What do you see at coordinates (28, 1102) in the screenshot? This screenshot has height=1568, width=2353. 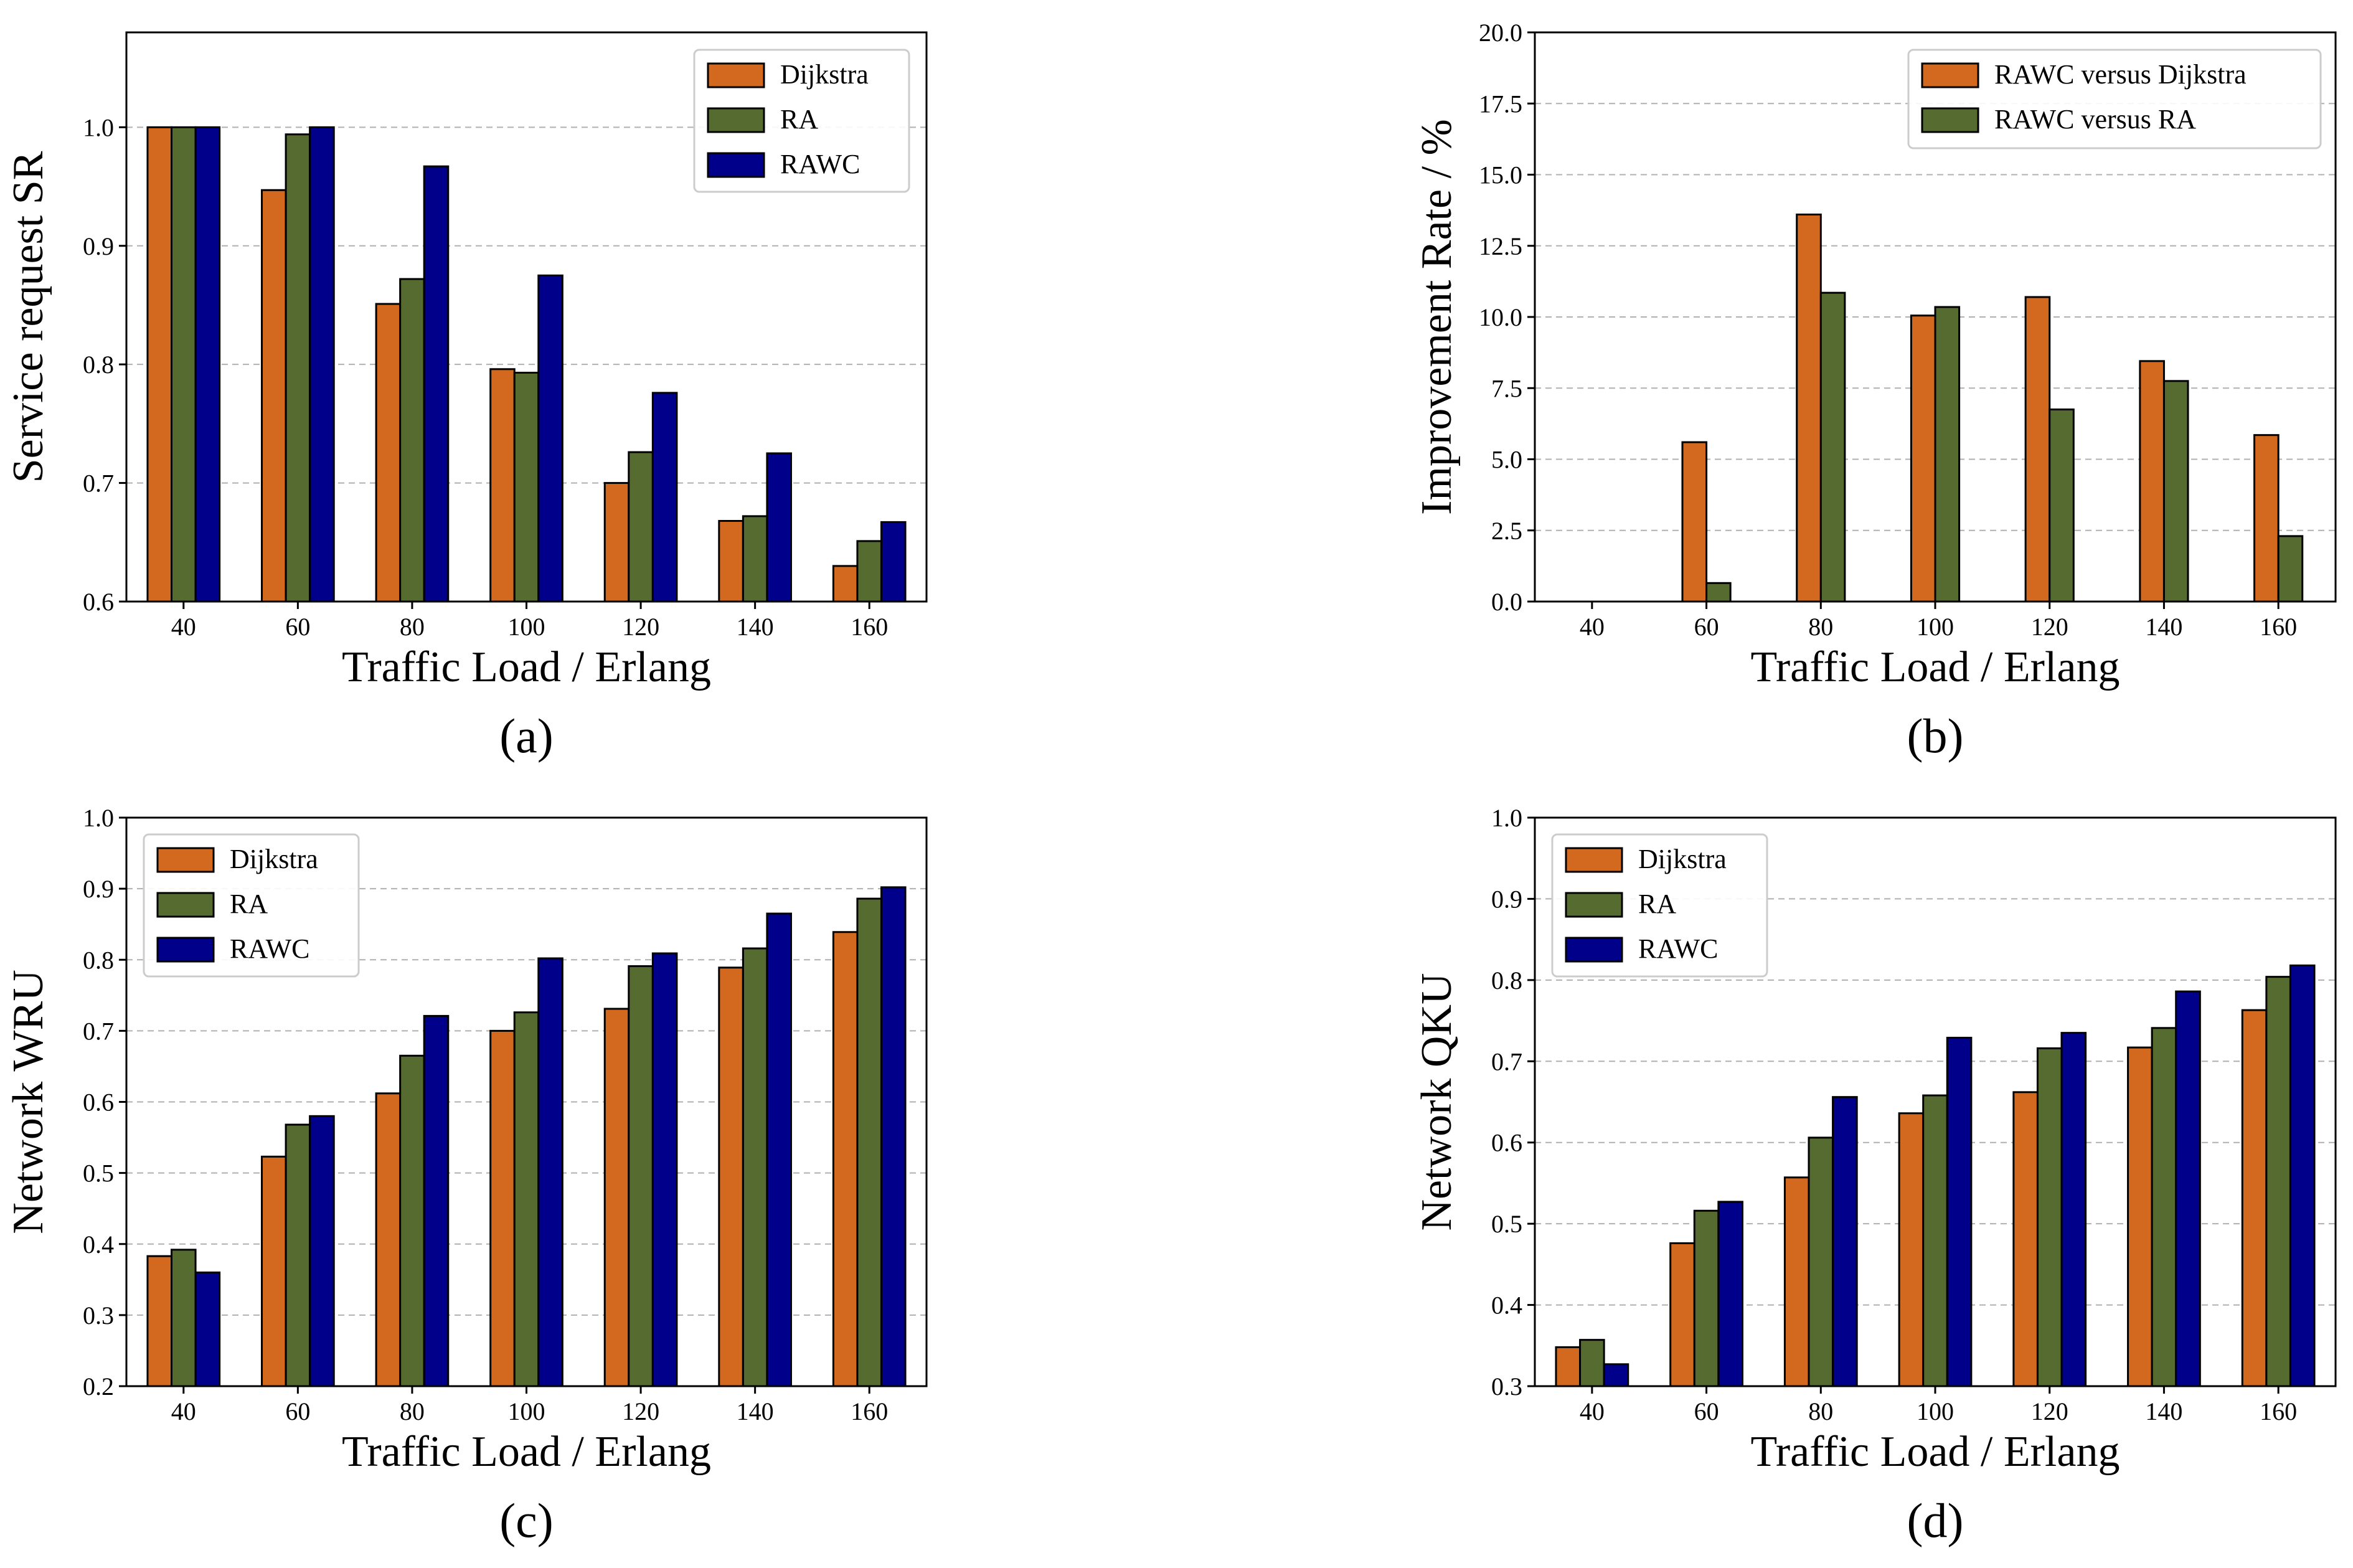 I see `y-axis-label: Network WRU` at bounding box center [28, 1102].